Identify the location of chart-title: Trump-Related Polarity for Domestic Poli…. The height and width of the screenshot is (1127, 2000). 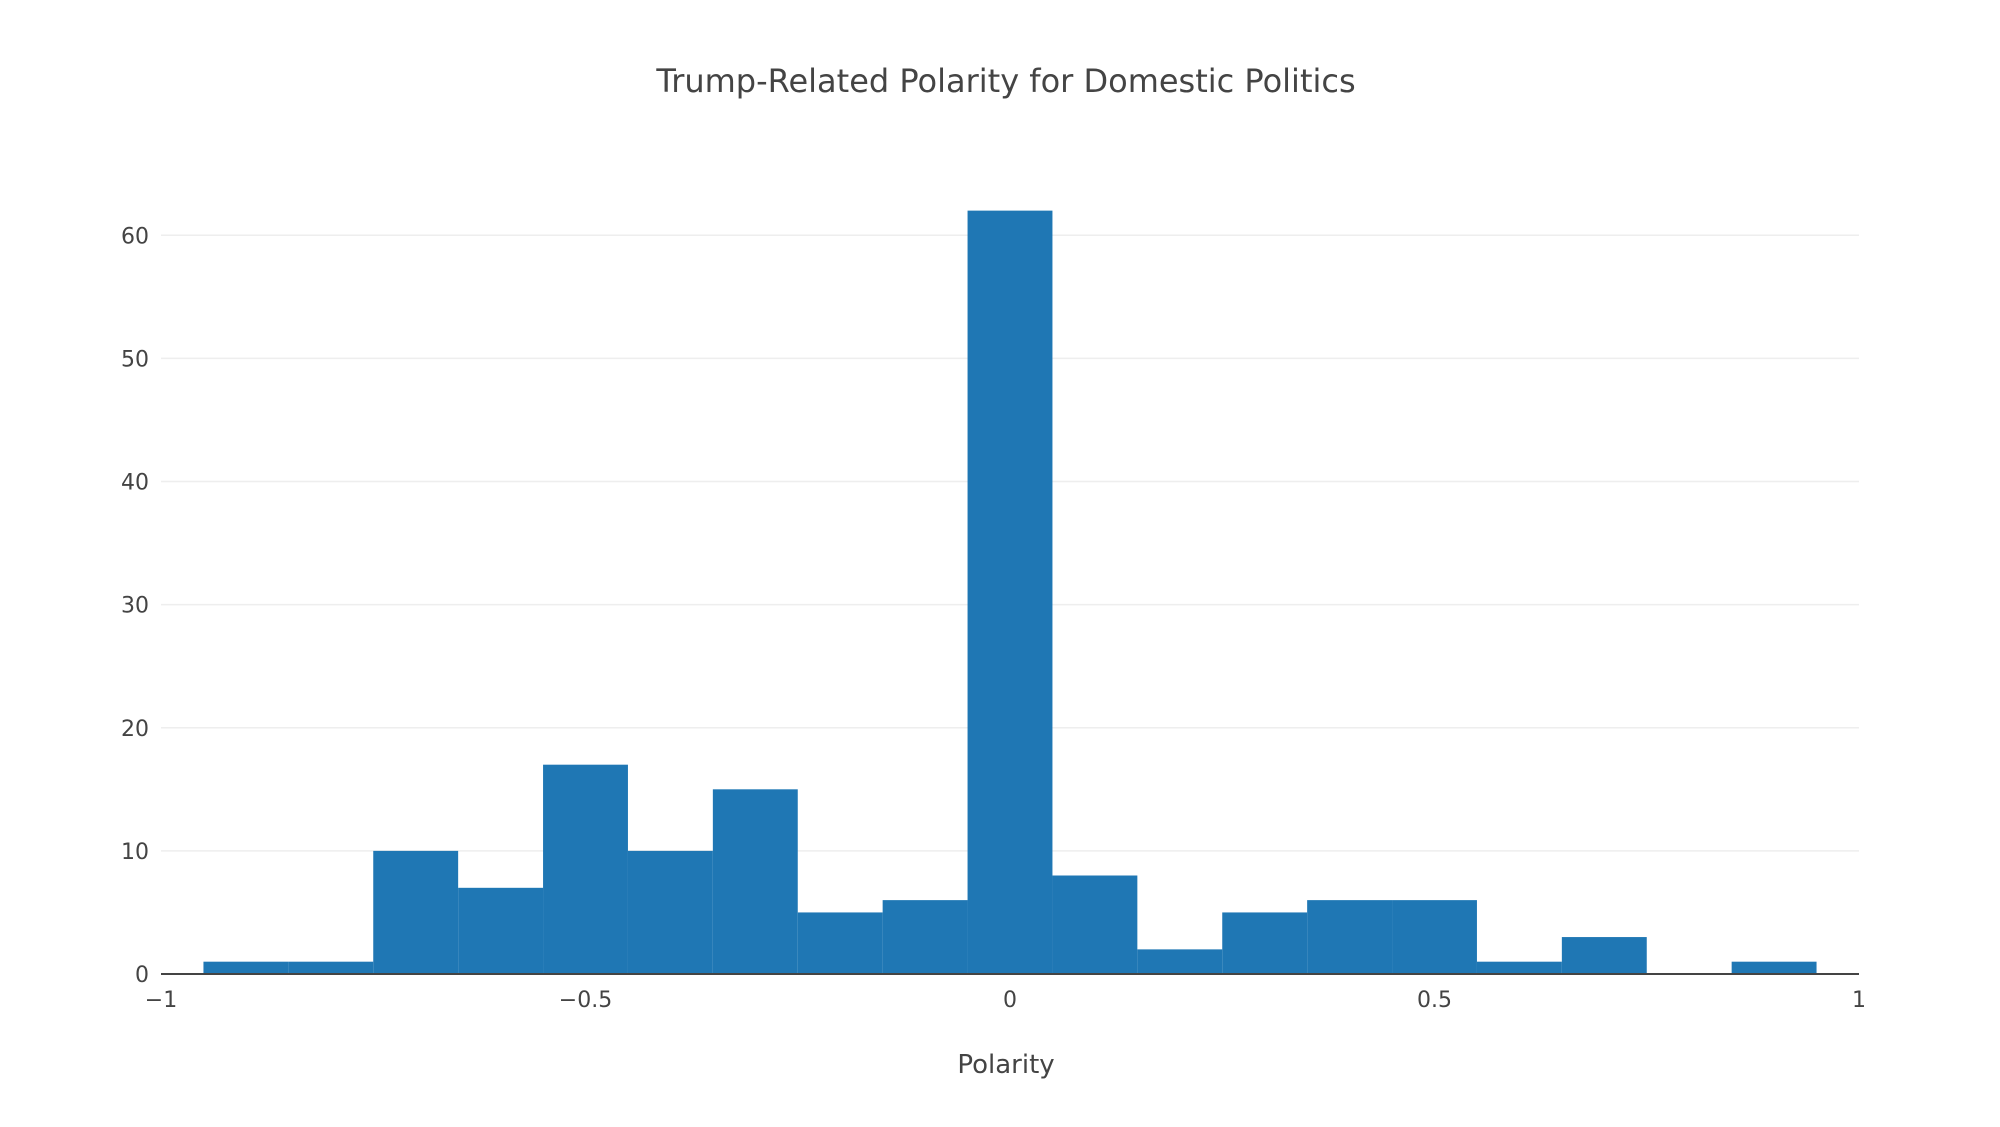
(1006, 81).